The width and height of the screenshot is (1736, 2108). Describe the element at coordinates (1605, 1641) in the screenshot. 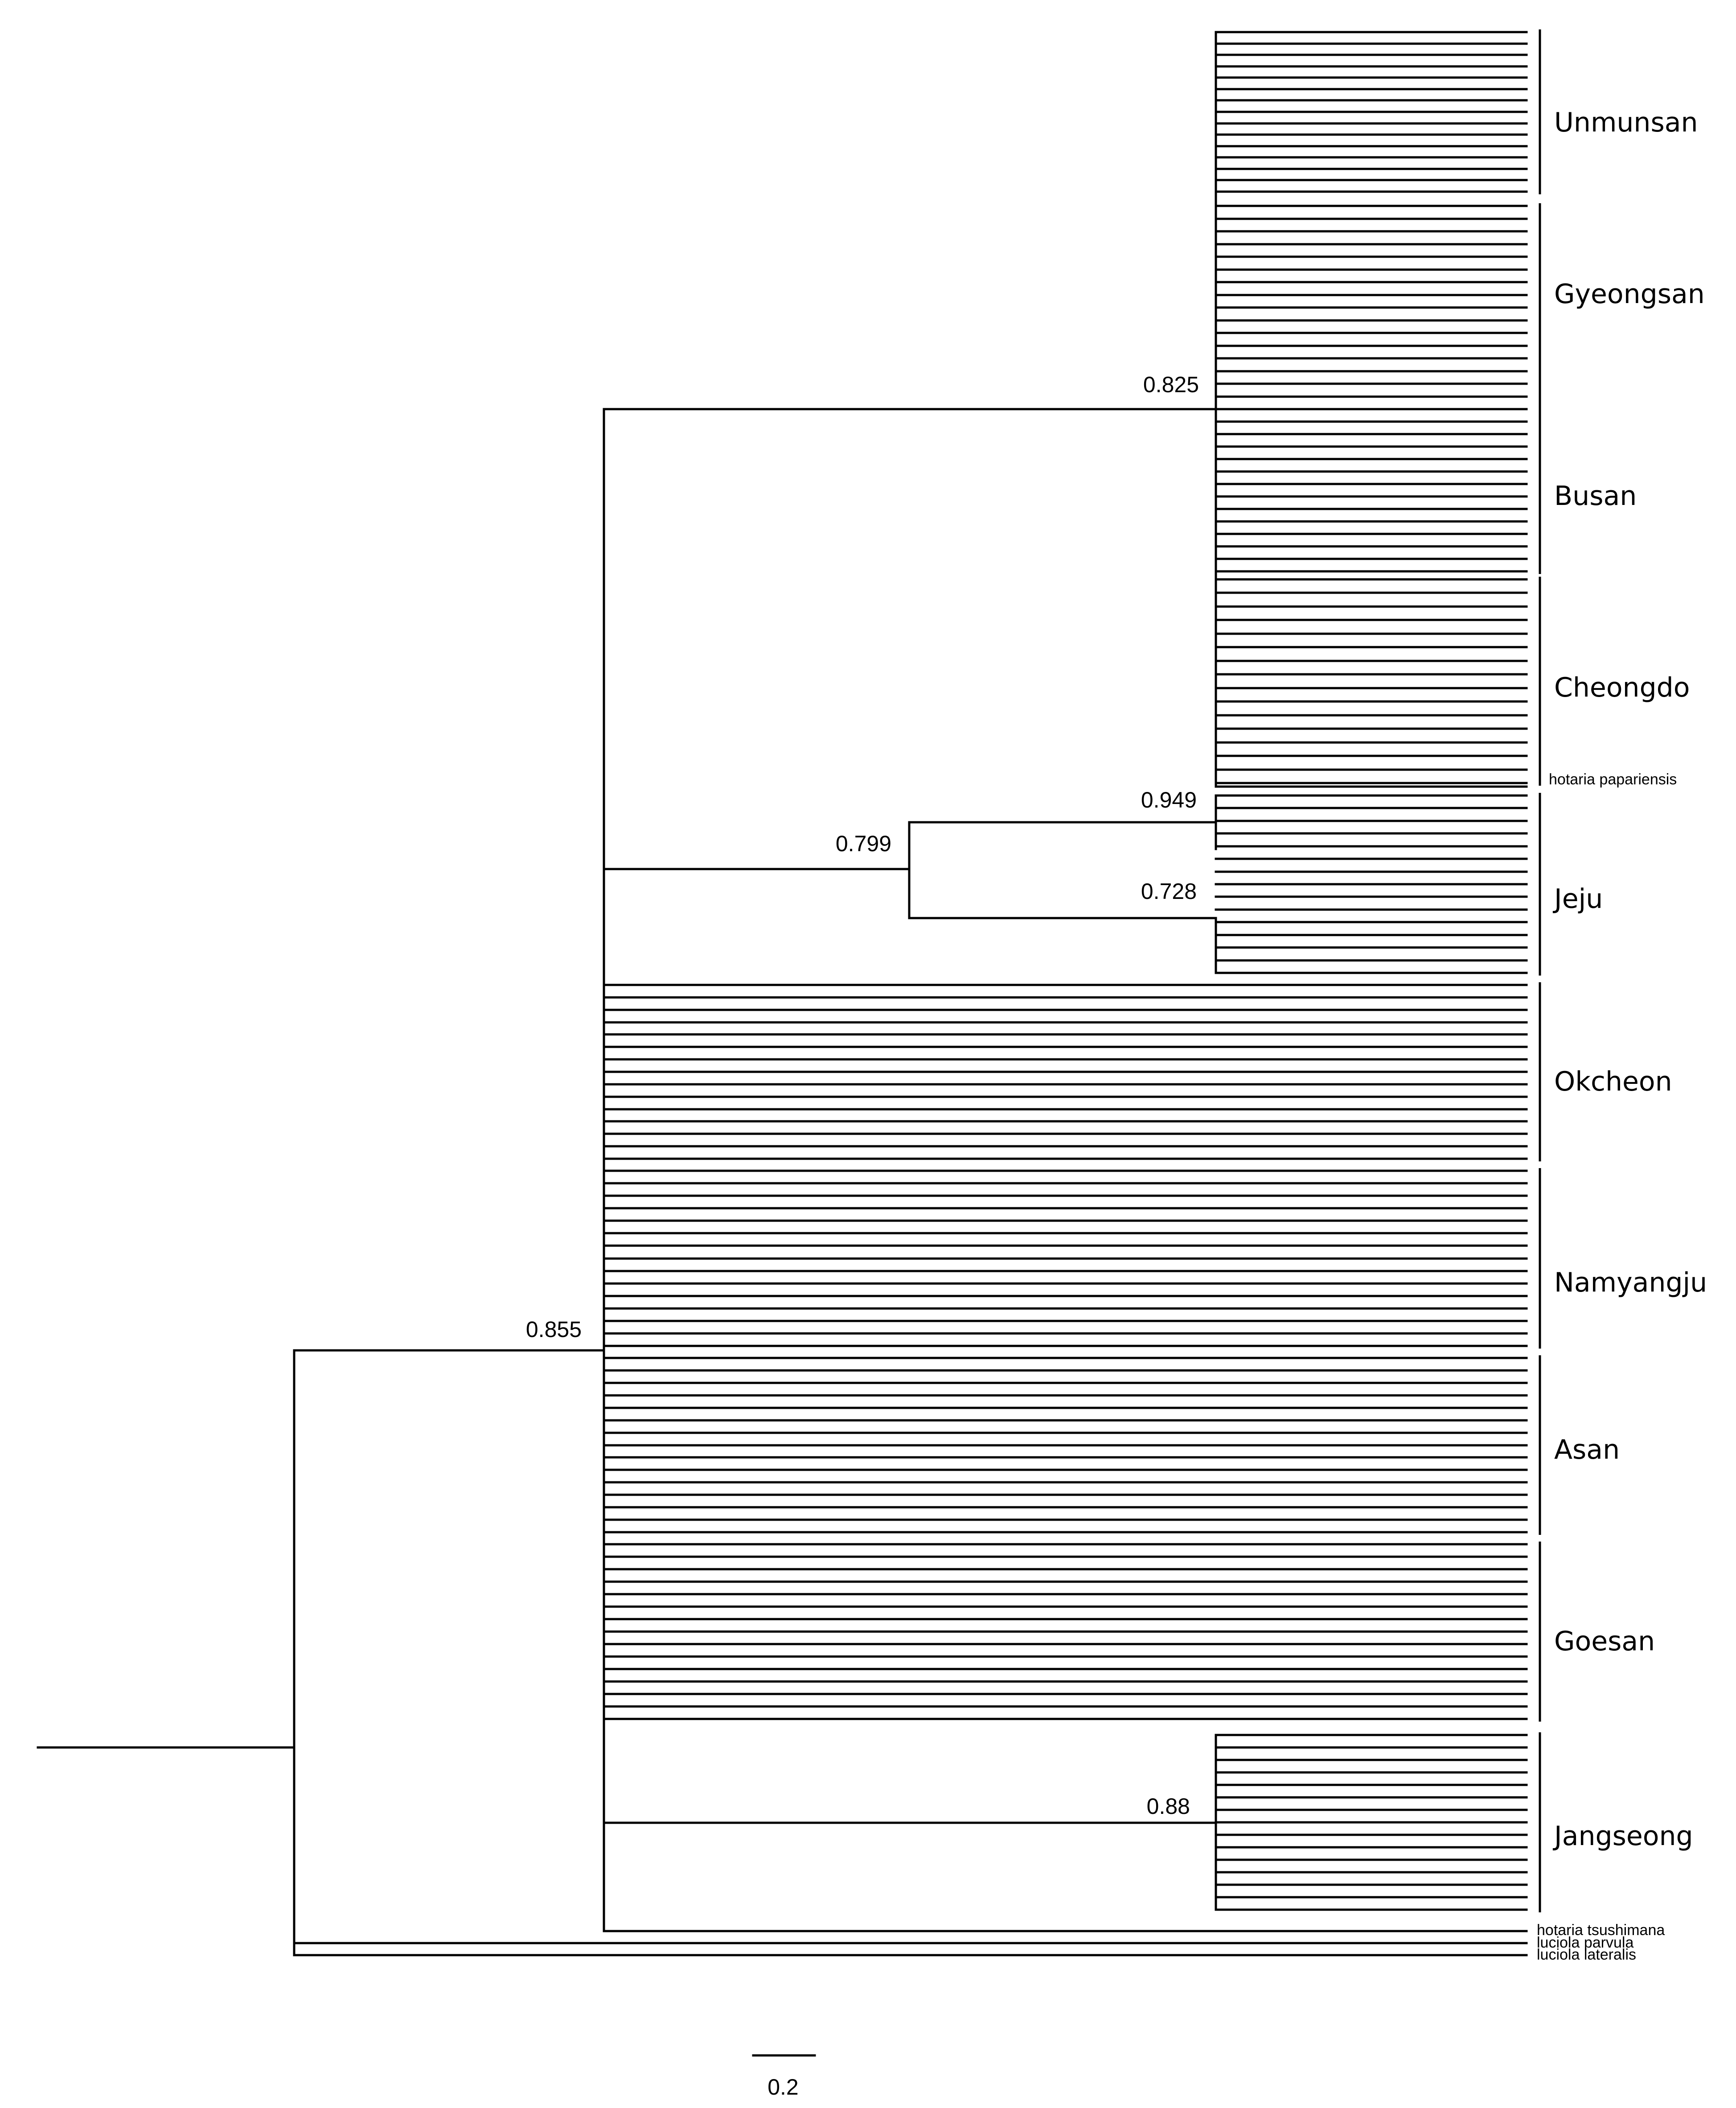

I see `group-label-goesan: Goesan` at that location.